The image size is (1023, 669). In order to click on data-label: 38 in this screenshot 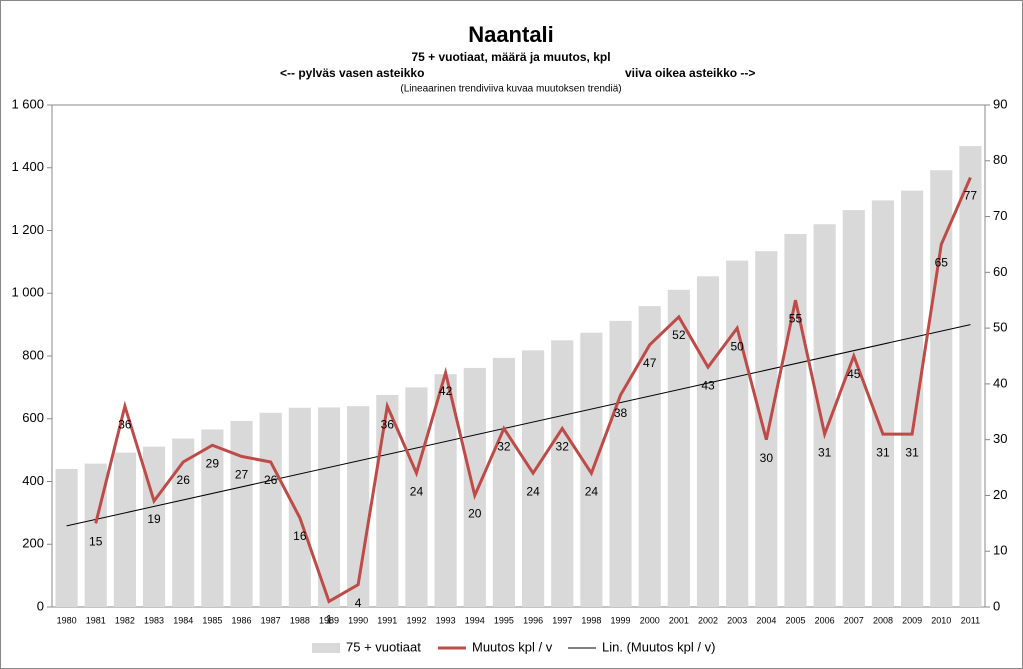, I will do `click(621, 413)`.